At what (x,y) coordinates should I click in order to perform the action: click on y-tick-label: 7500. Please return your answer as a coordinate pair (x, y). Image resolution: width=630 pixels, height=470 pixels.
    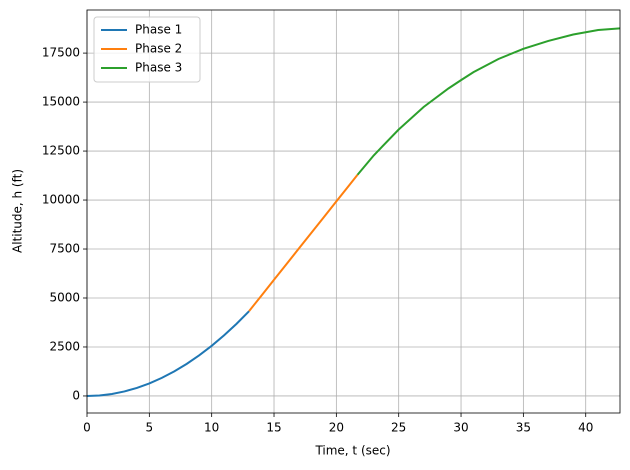
    Looking at the image, I should click on (64, 249).